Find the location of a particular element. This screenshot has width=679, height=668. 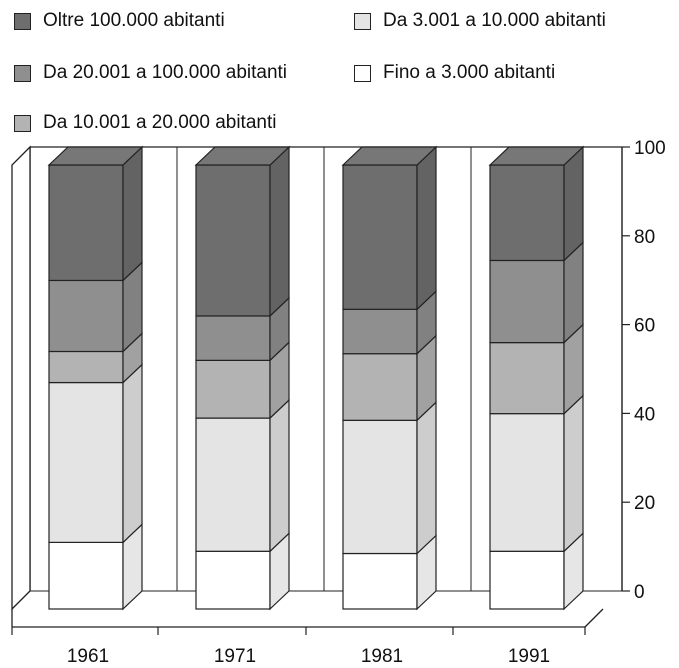

legend-label: Da 3.001 a 10.000 abitanti is located at coordinates (494, 20).